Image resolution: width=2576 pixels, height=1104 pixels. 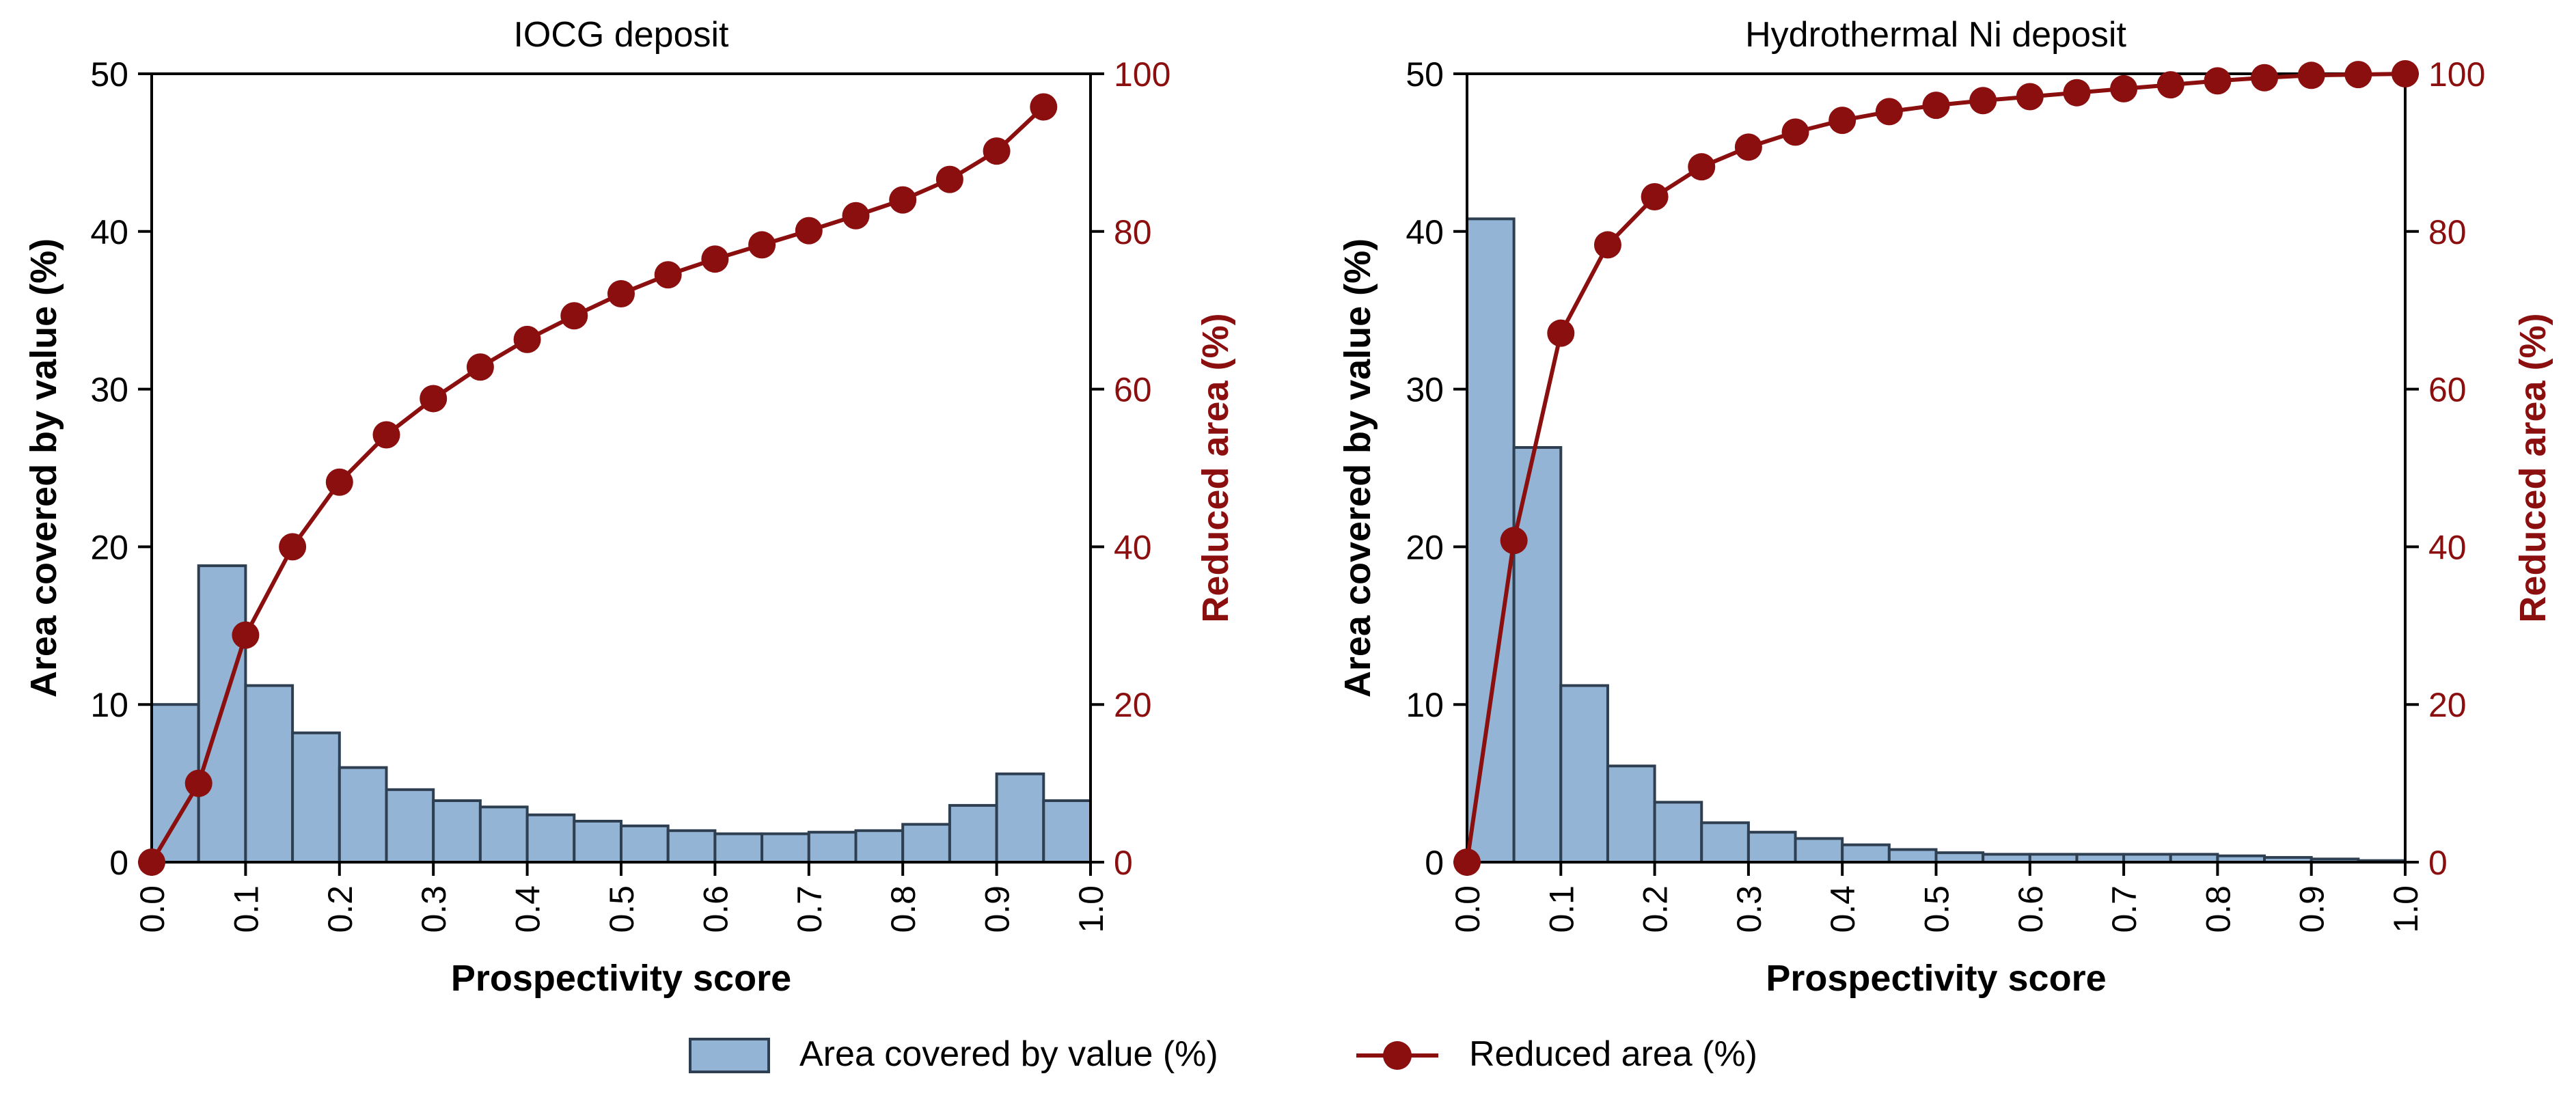 I want to click on chart-title: IOCG deposit, so click(x=621, y=35).